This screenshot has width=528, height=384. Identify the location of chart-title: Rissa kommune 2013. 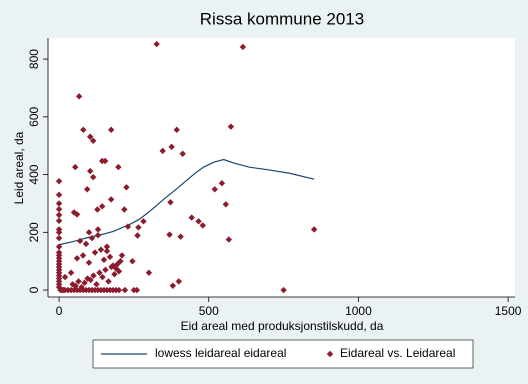
(282, 18).